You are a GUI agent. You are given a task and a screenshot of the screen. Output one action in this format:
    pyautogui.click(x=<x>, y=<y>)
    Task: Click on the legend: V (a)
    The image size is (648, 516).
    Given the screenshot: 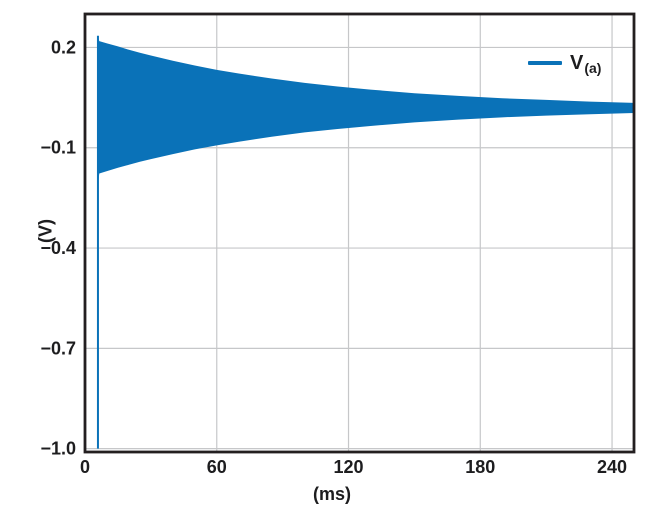 What is the action you would take?
    pyautogui.click(x=565, y=63)
    